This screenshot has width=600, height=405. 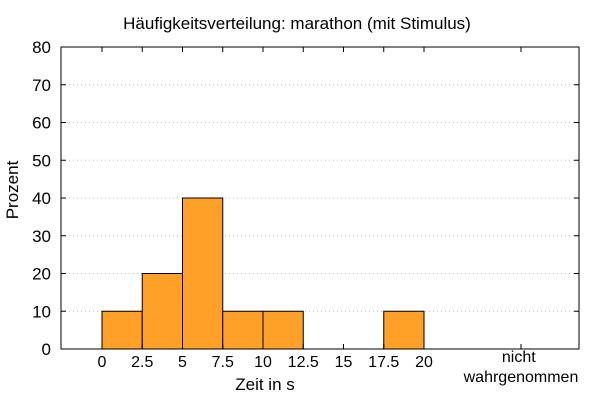 What do you see at coordinates (41, 85) in the screenshot?
I see `y-tick-label: 70` at bounding box center [41, 85].